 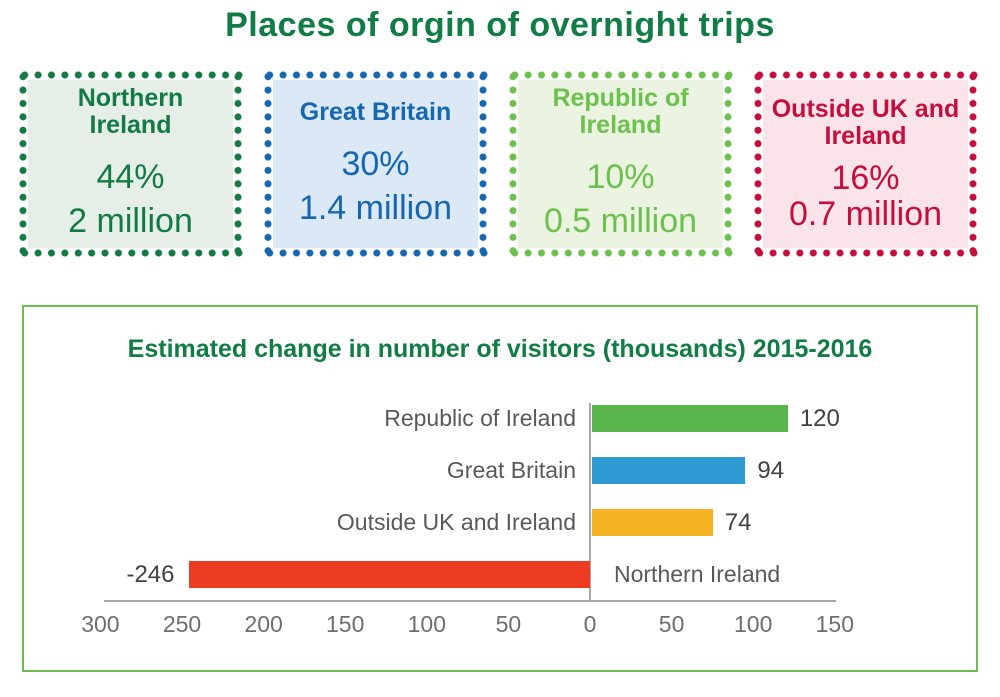 I want to click on value-label: 94, so click(x=771, y=470).